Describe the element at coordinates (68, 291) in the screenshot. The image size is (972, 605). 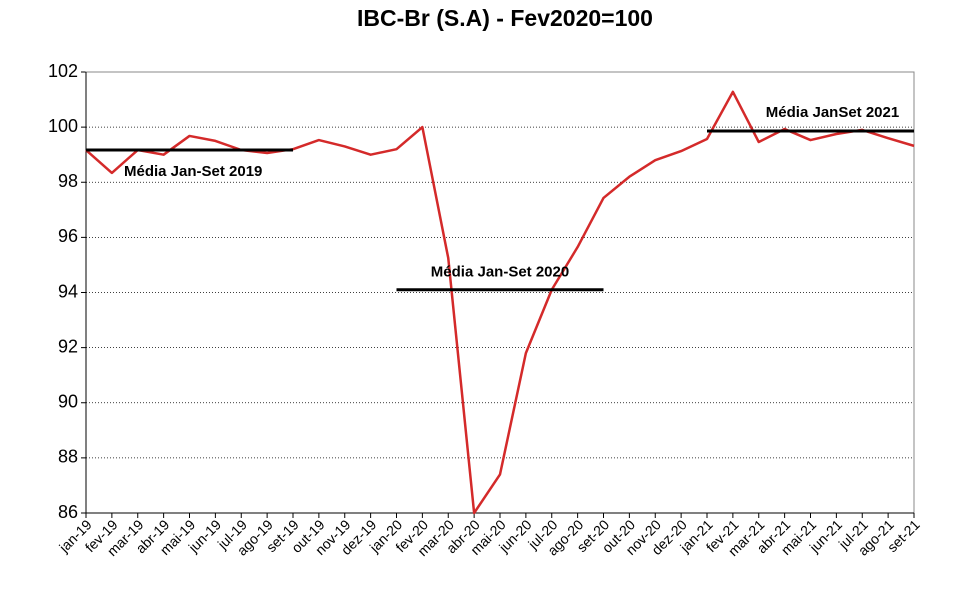
I see `y-tick-label: 94` at that location.